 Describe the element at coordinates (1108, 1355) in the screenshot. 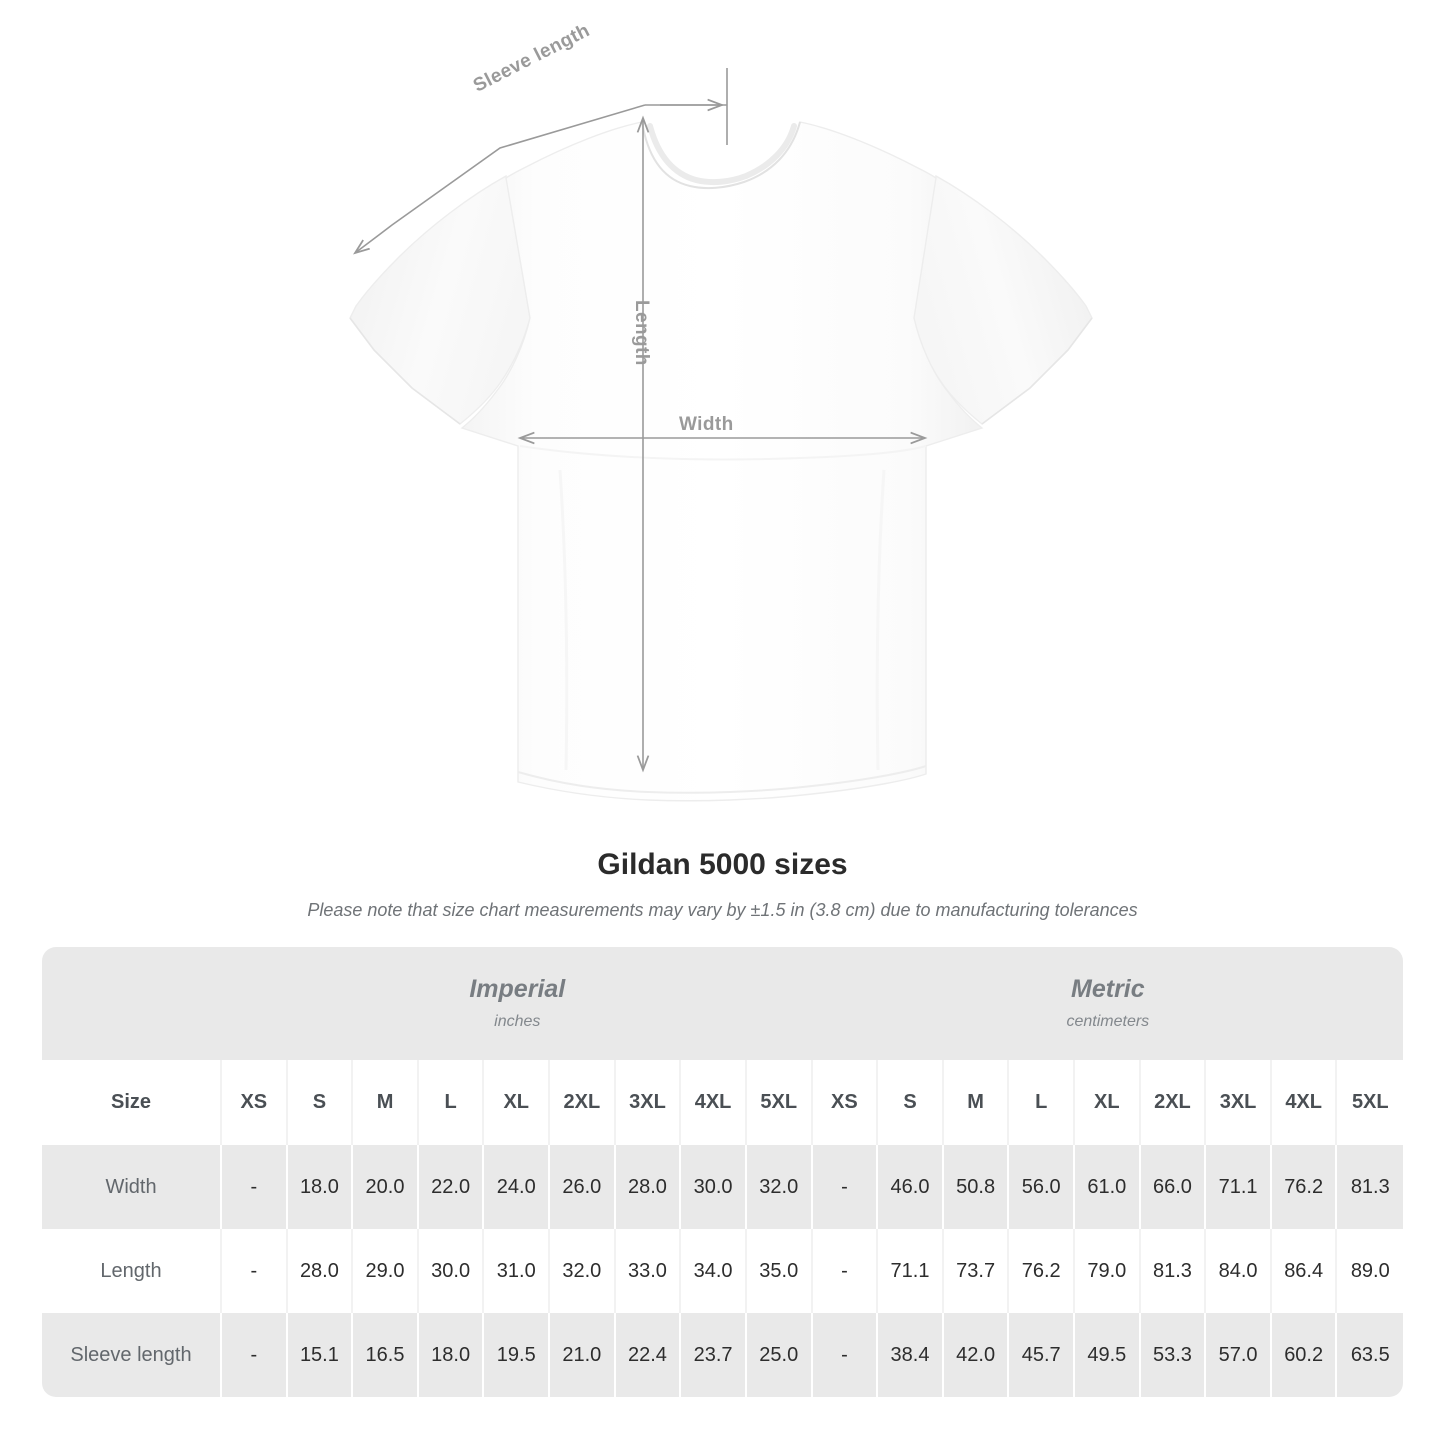

I see `measurement-cell: 49.5` at that location.